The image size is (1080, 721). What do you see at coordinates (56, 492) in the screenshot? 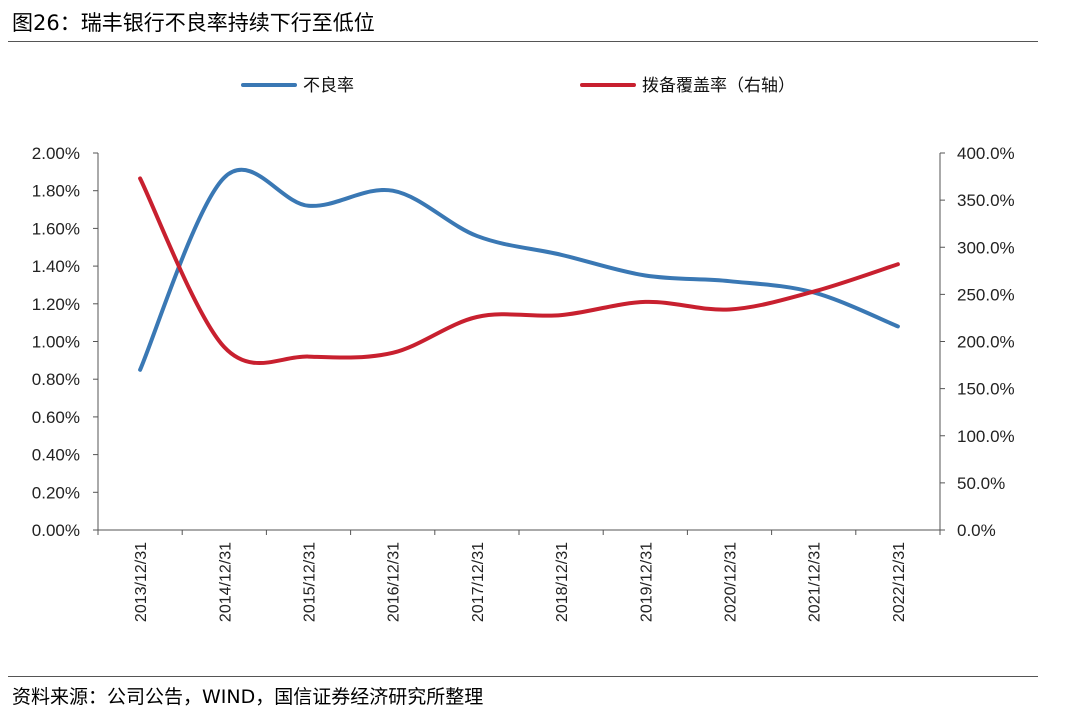
I see `left-tick-label: 0.20%` at bounding box center [56, 492].